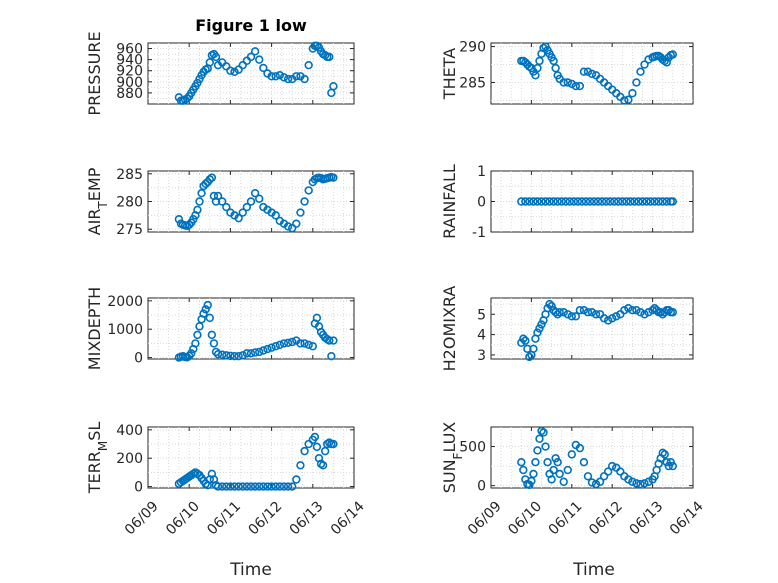  I want to click on y-tick-label: 1, so click(481, 172).